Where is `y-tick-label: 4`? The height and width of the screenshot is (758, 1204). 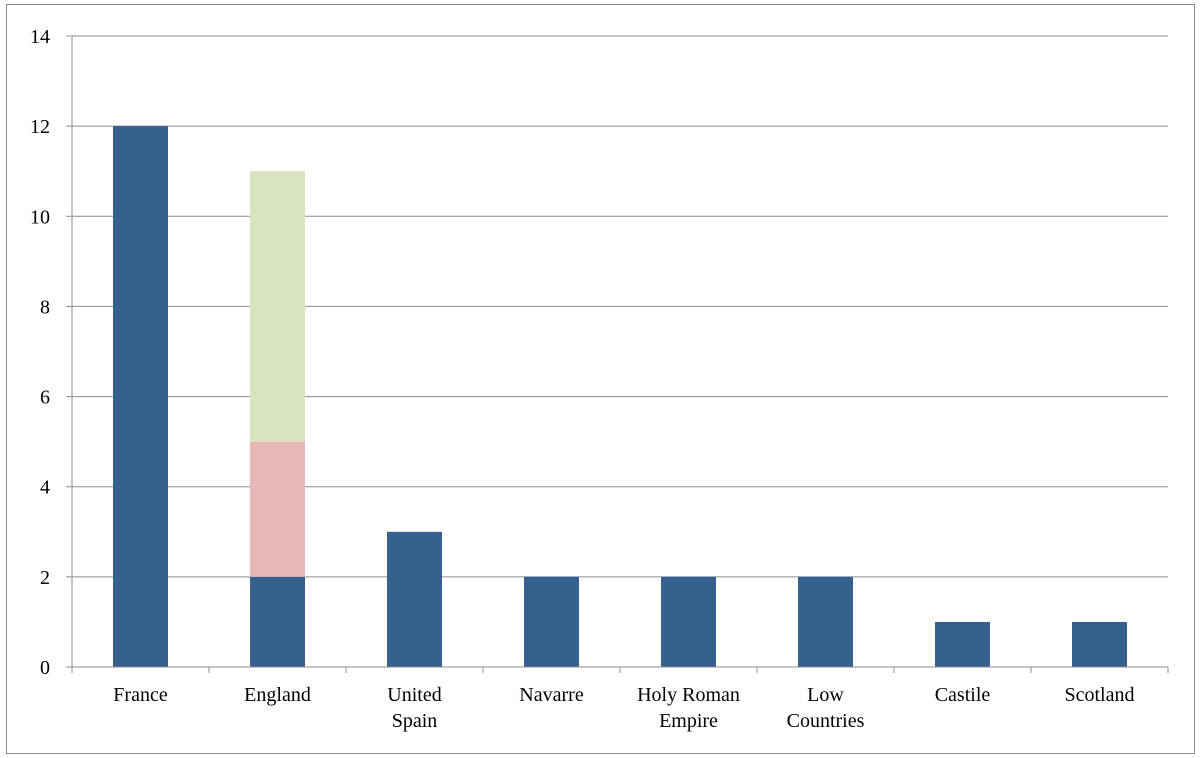
y-tick-label: 4 is located at coordinates (45, 488).